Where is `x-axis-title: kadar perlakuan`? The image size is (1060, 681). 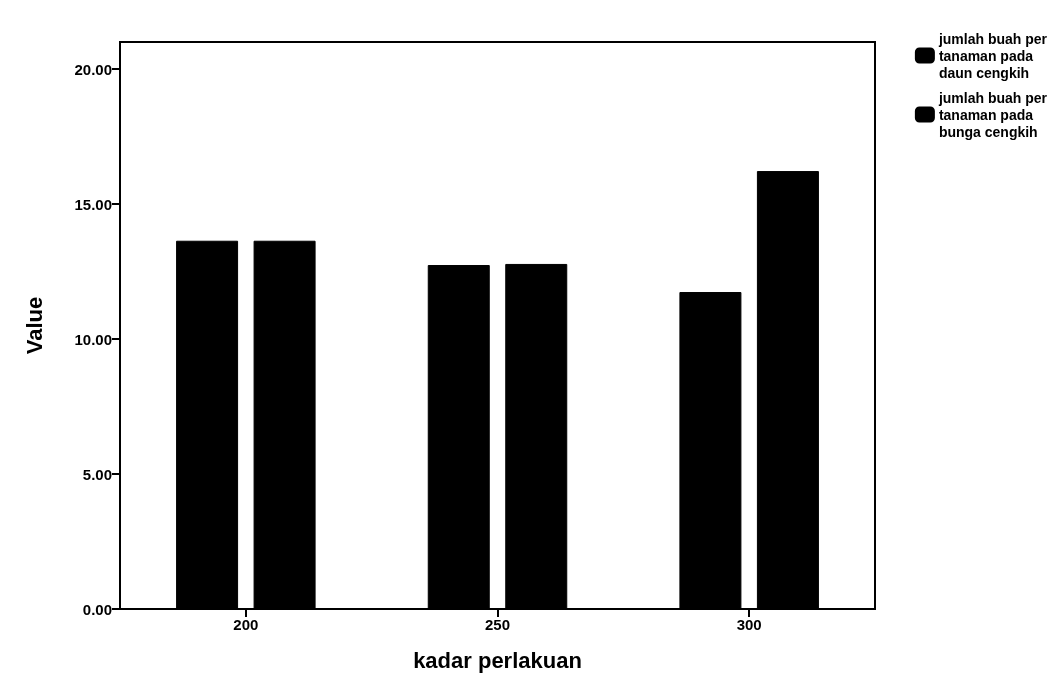 x-axis-title: kadar perlakuan is located at coordinates (497, 660).